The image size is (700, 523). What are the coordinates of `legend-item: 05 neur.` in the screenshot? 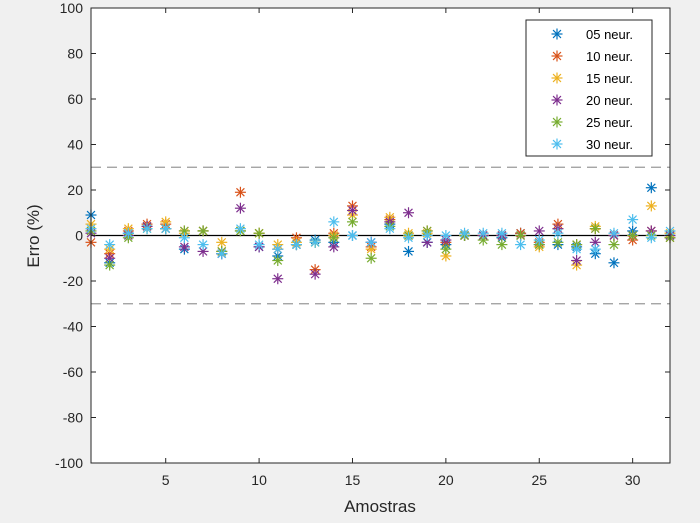 It's located at (592, 34).